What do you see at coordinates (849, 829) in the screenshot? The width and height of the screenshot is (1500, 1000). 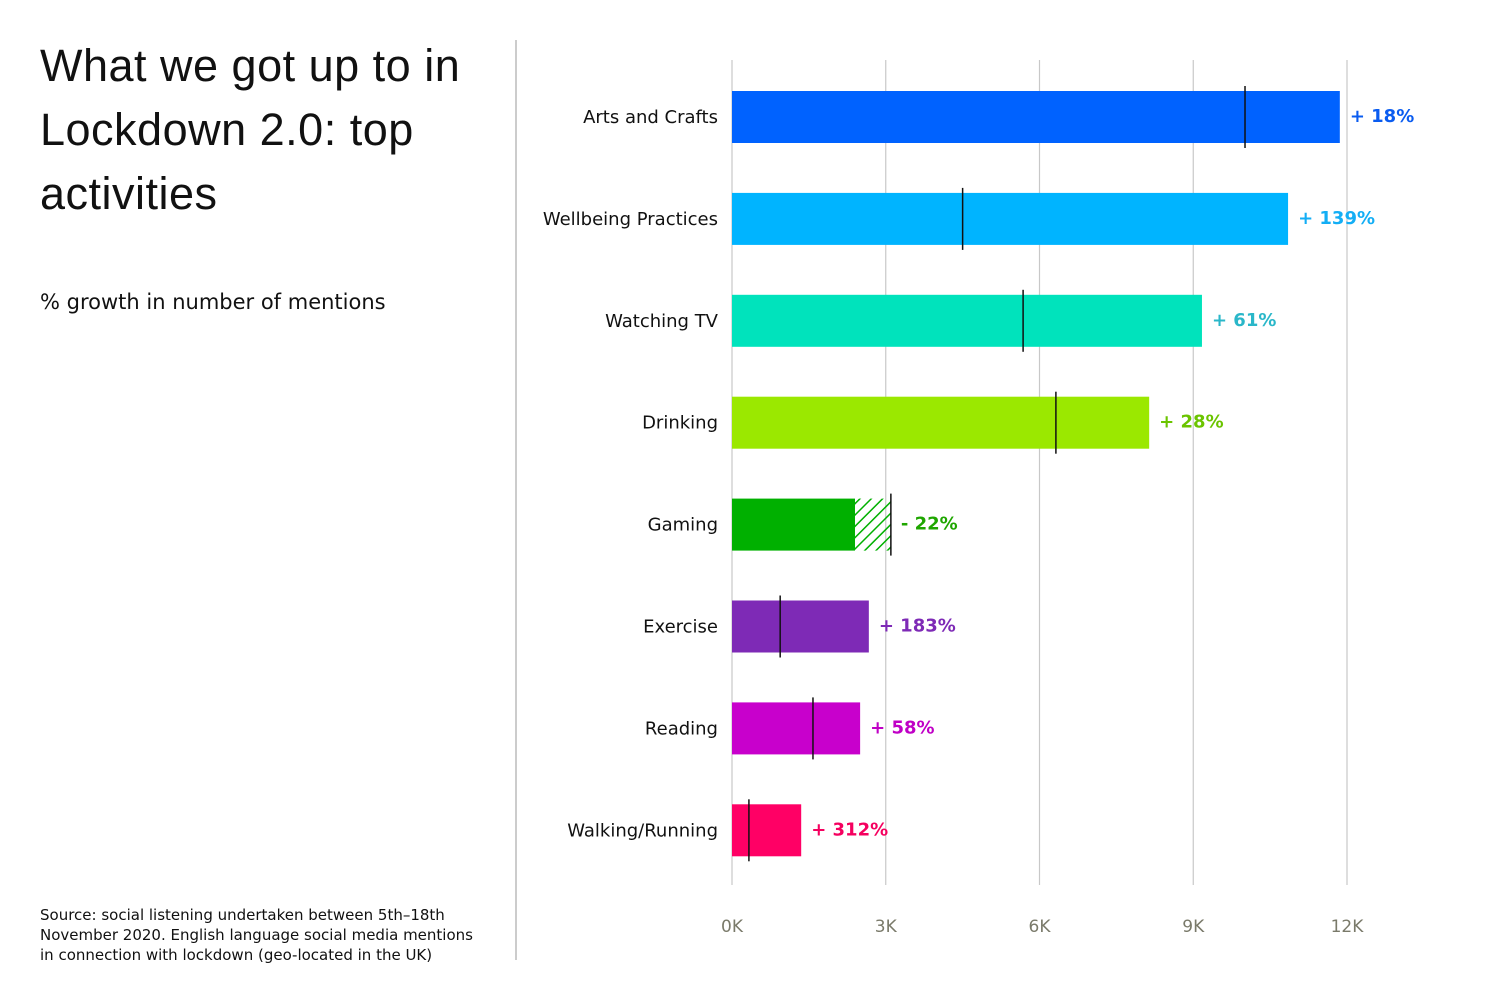 I see `value-label: + 312%` at bounding box center [849, 829].